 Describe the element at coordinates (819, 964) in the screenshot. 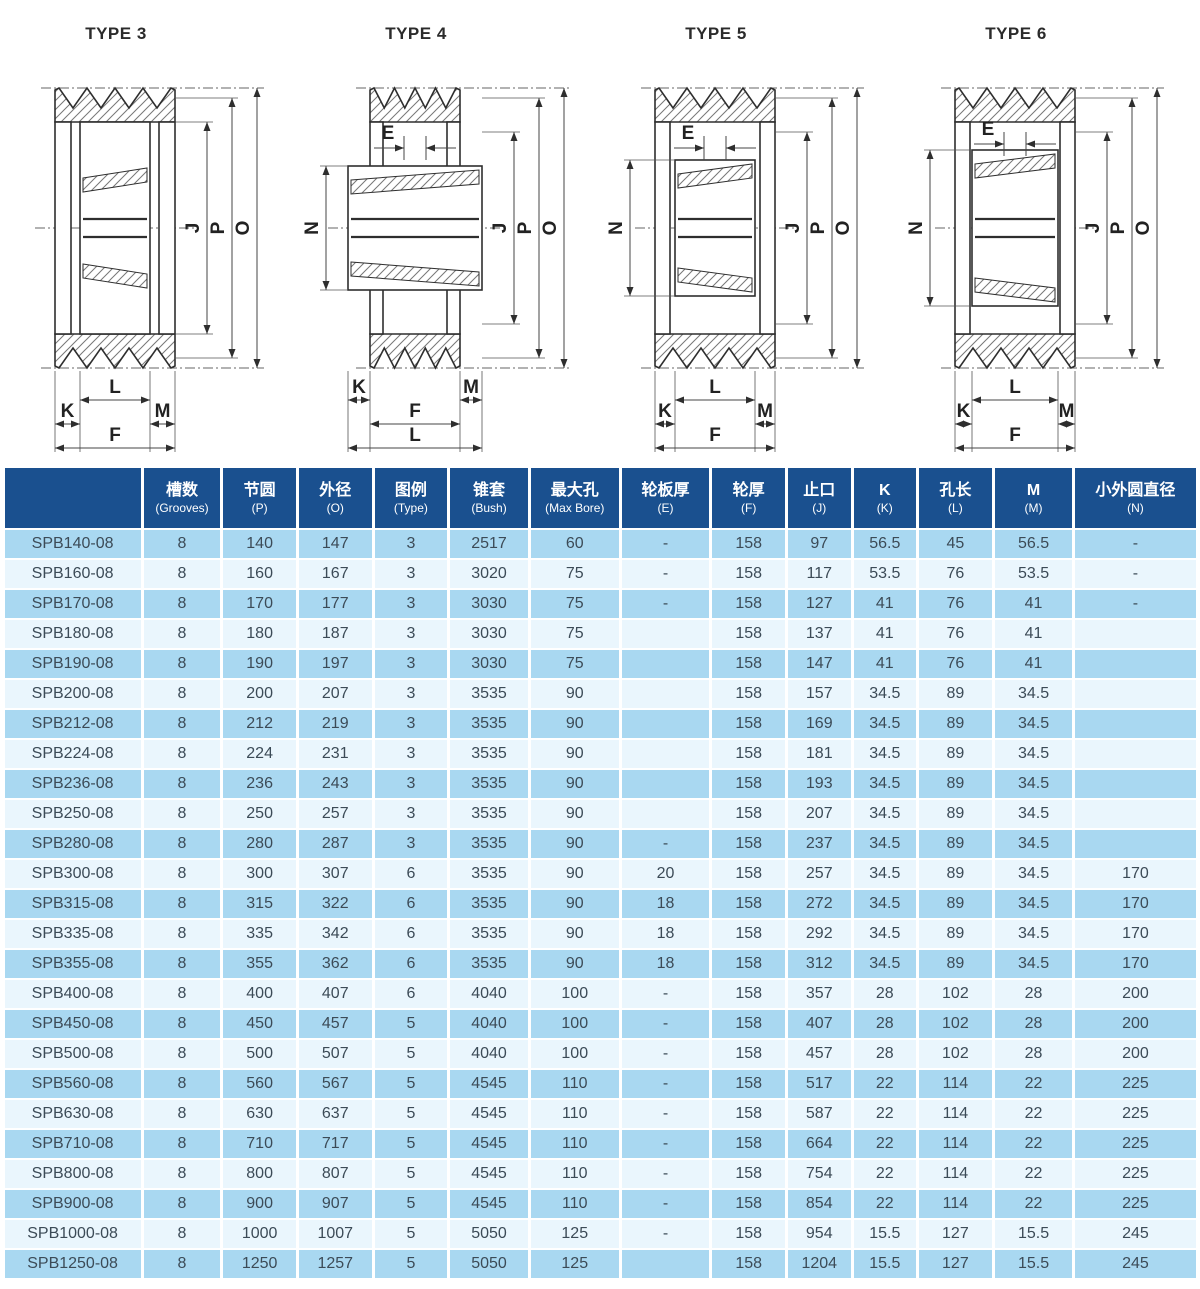

I see `cell: 312` at that location.